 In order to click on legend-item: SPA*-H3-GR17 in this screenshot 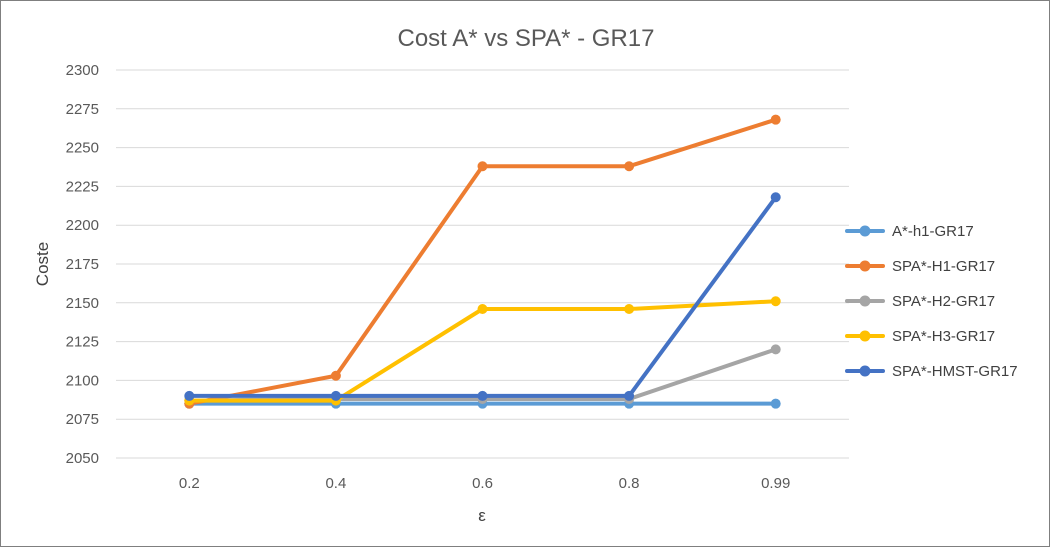, I will do `click(920, 336)`.